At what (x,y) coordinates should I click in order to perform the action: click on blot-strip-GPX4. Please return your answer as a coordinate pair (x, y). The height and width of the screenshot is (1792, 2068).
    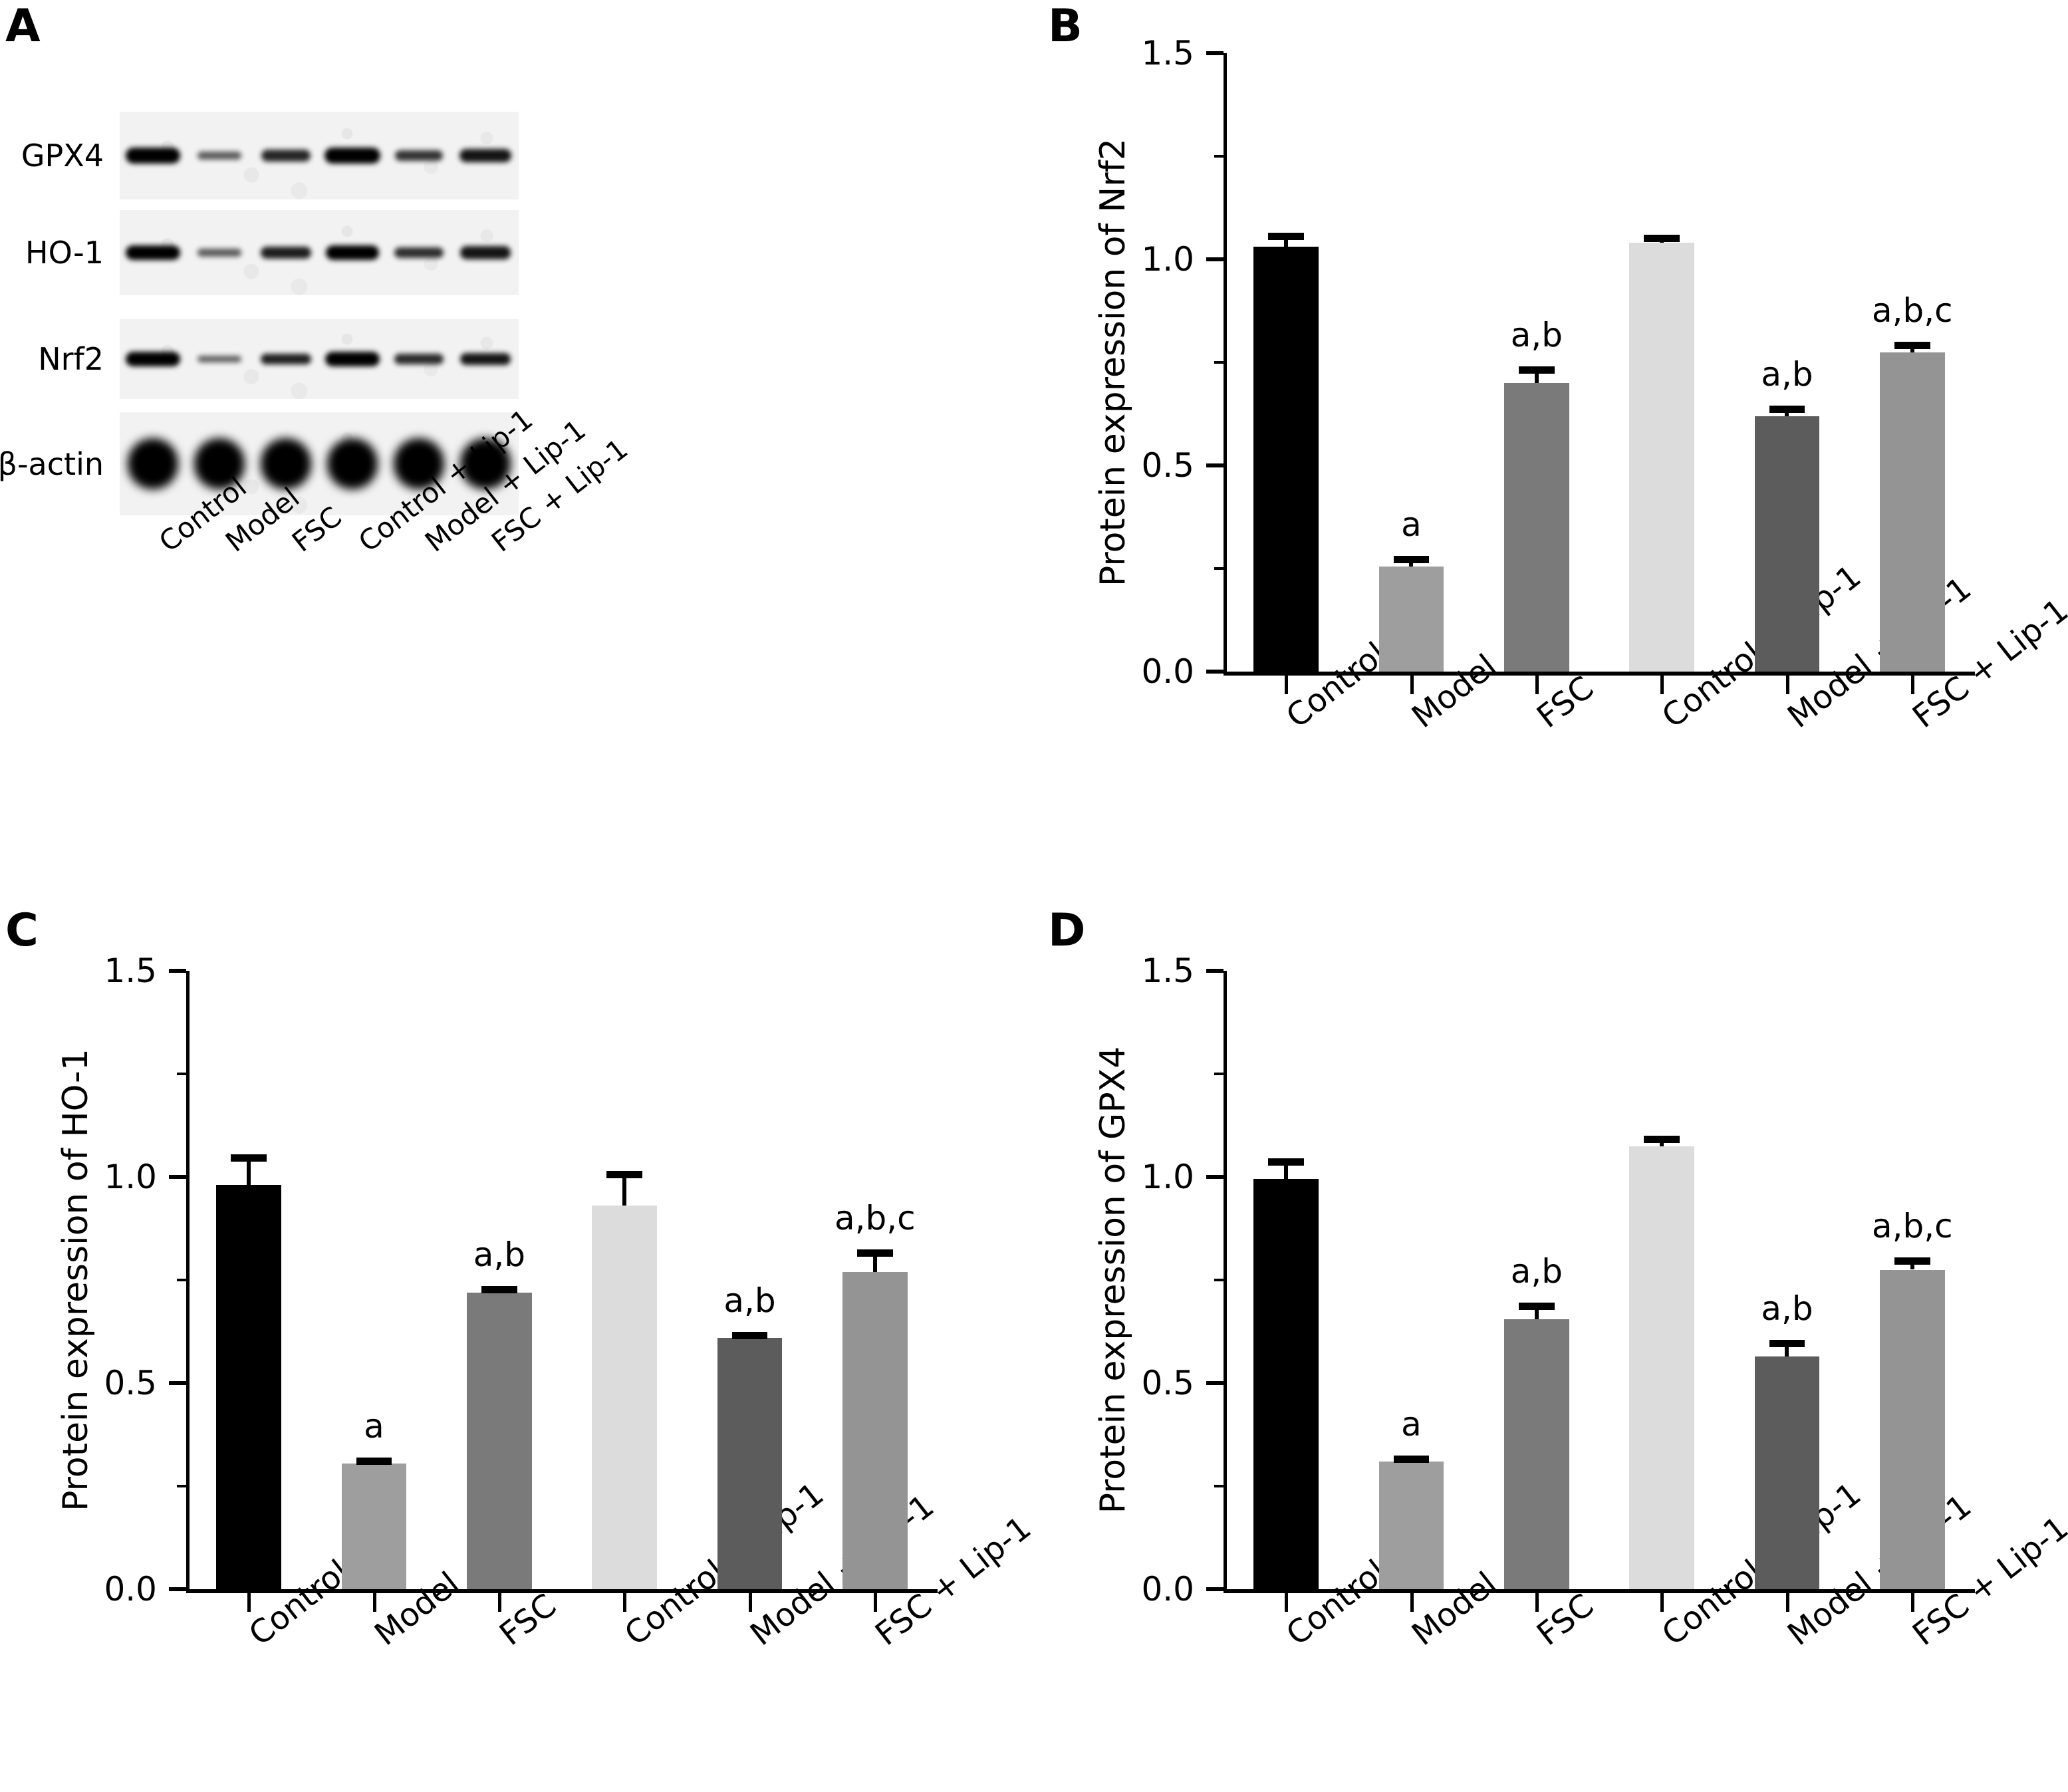
    Looking at the image, I should click on (319, 155).